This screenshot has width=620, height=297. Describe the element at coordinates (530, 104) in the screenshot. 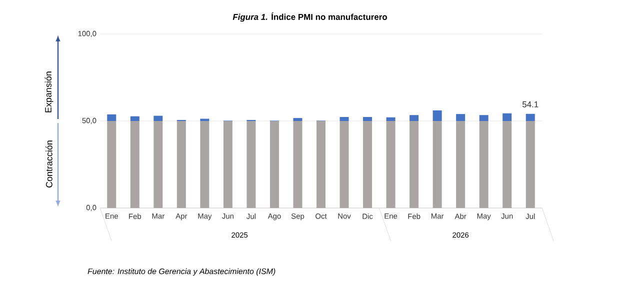

I see `total-label: 54.1` at that location.